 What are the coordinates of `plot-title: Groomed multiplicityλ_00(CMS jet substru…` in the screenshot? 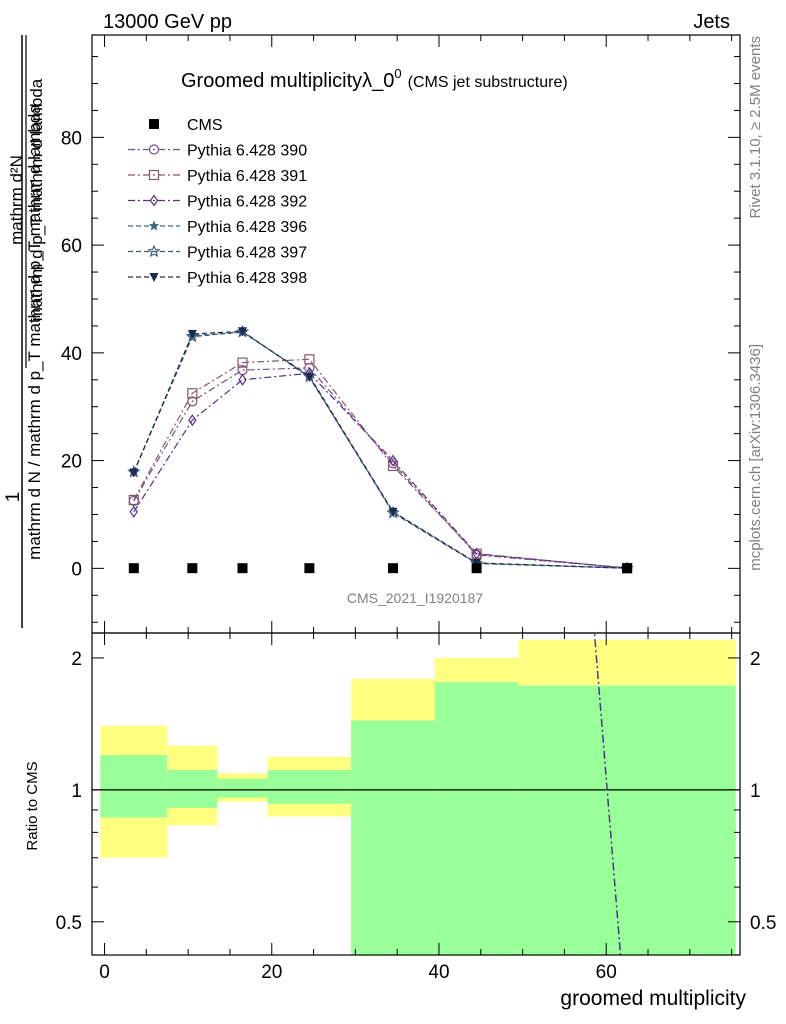 It's located at (374, 79).